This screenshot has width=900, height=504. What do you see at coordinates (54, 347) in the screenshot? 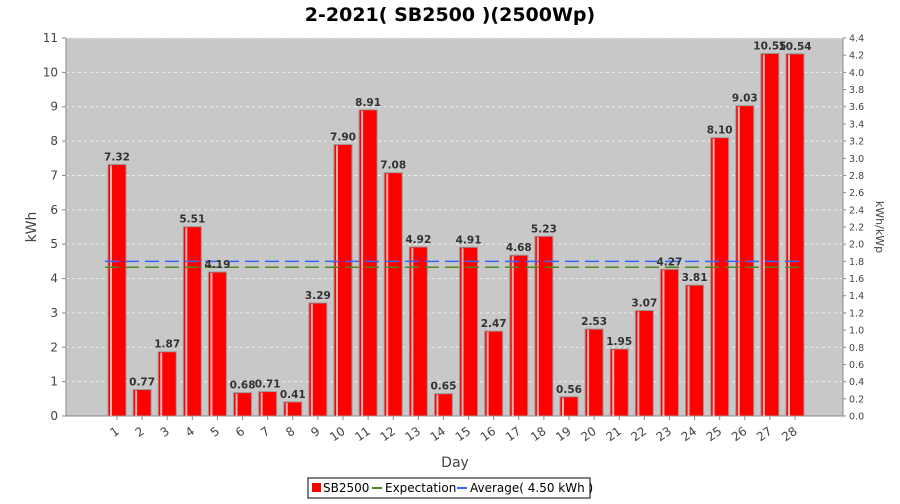
I see `y-tick-label: 2` at bounding box center [54, 347].